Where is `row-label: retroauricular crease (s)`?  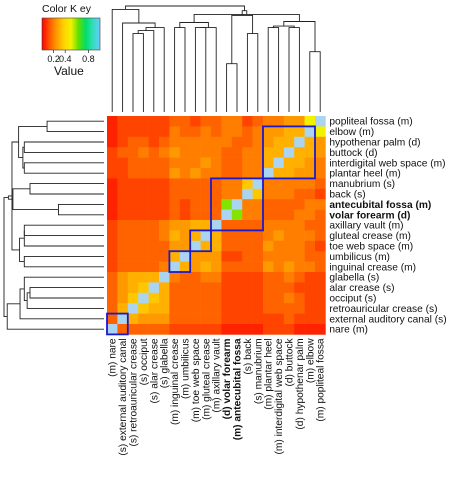 row-label: retroauricular crease (s) is located at coordinates (383, 309).